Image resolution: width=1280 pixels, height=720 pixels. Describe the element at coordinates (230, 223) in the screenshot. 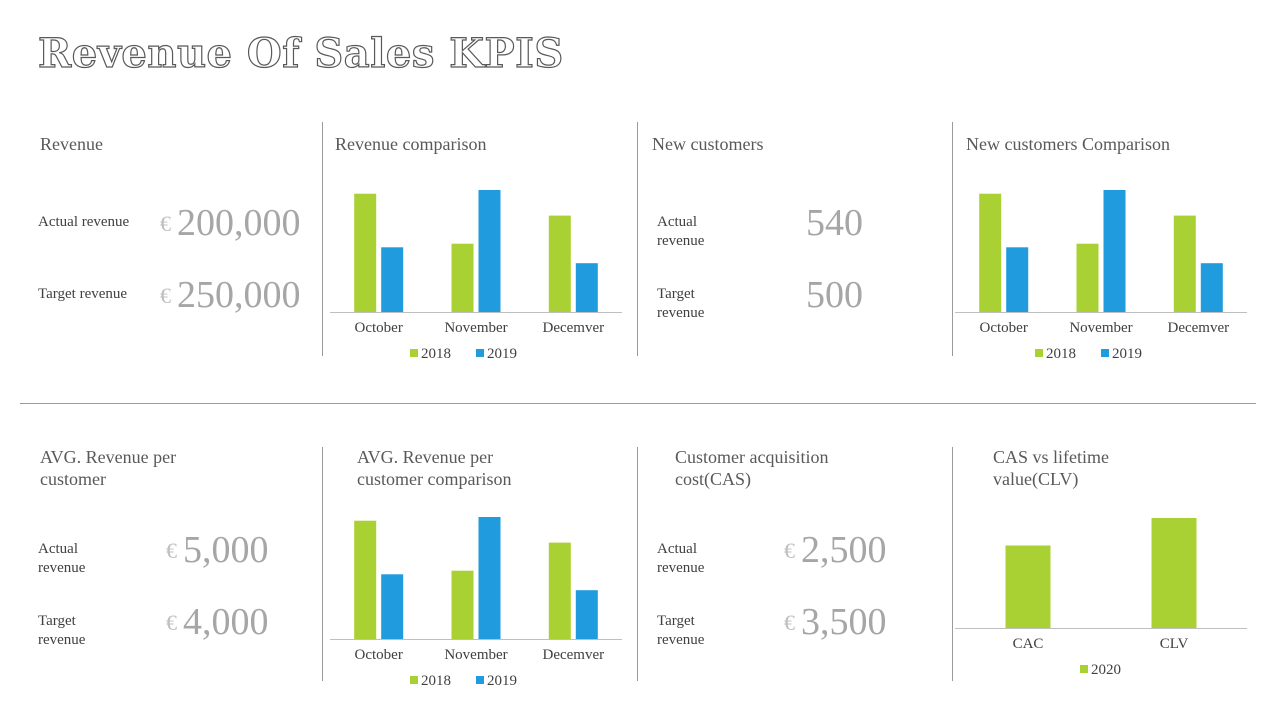

I see `actual-revenue-value: €200,000` at that location.